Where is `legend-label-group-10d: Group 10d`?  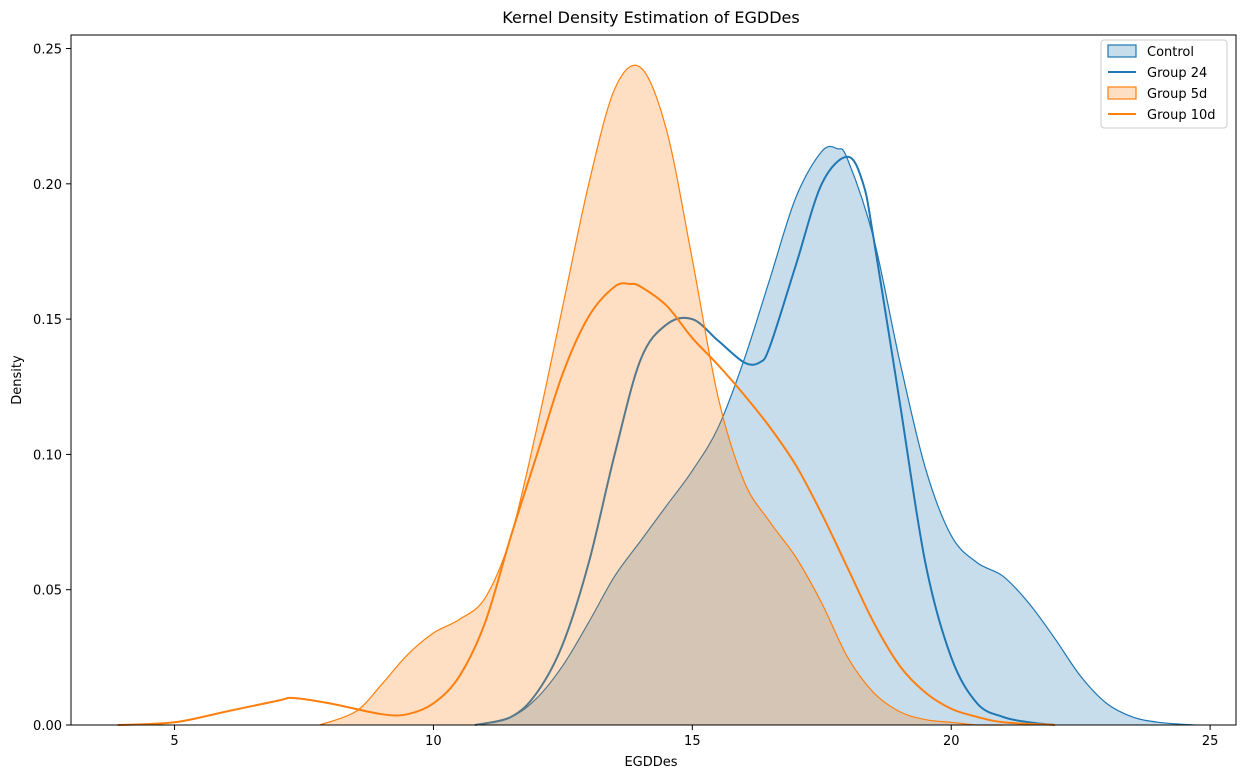
legend-label-group-10d: Group 10d is located at coordinates (1181, 115).